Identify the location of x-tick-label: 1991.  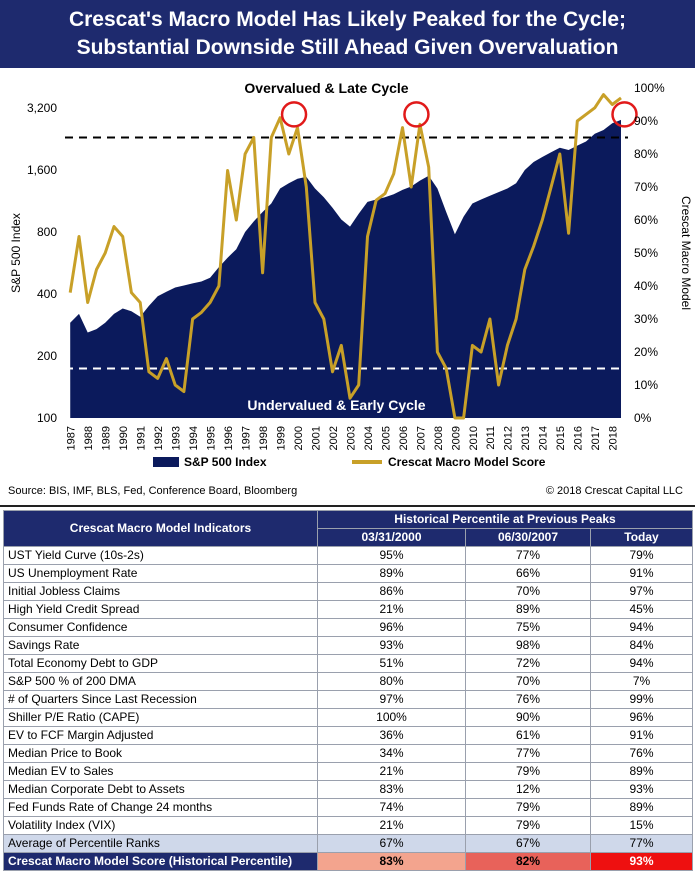
(142, 438).